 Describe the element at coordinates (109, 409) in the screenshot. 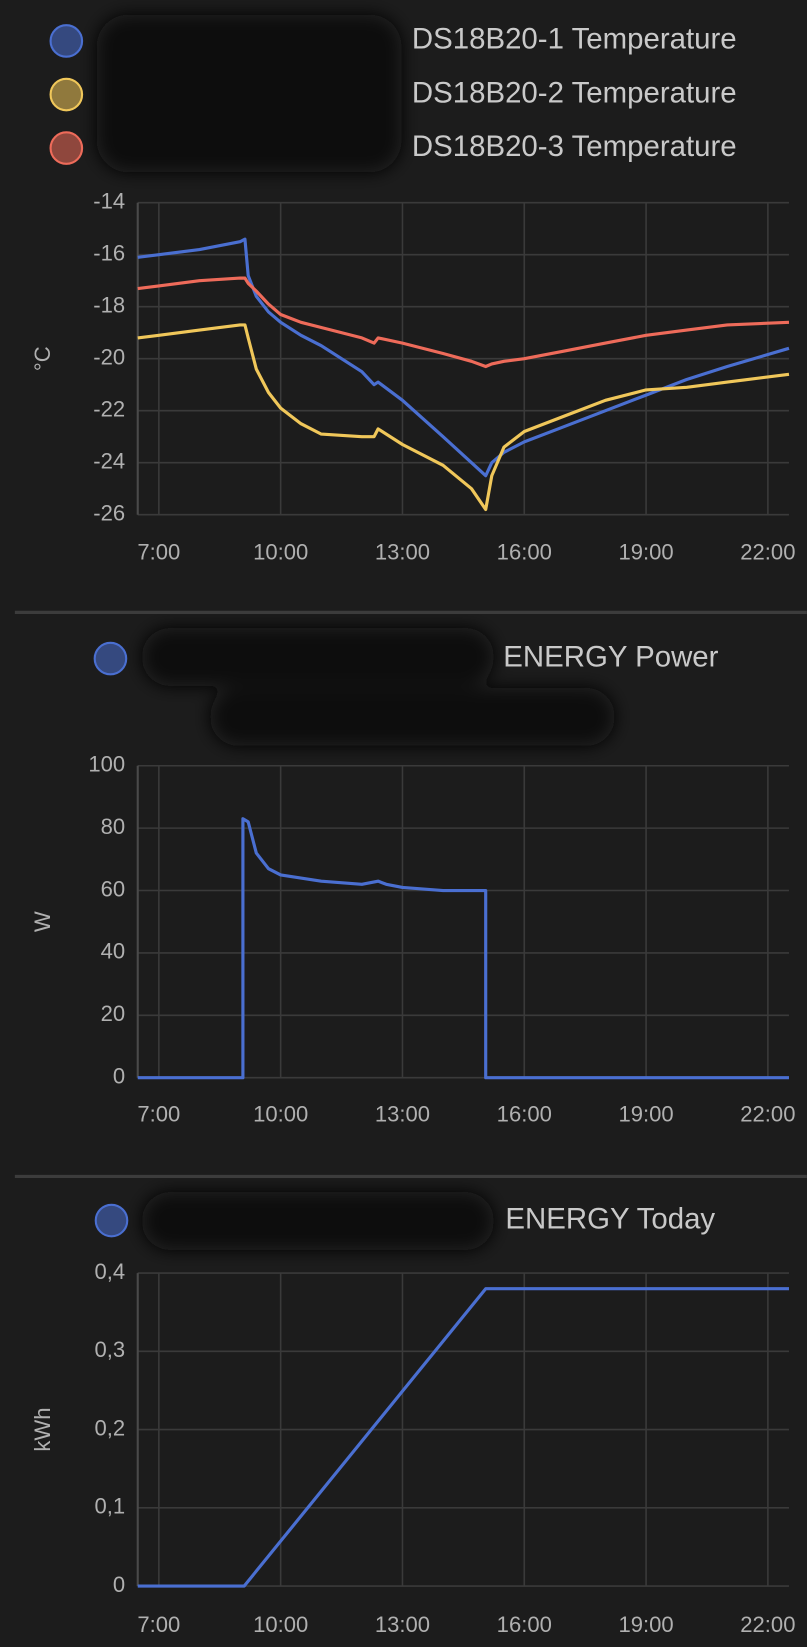

I see `y-tick-label: -22` at that location.